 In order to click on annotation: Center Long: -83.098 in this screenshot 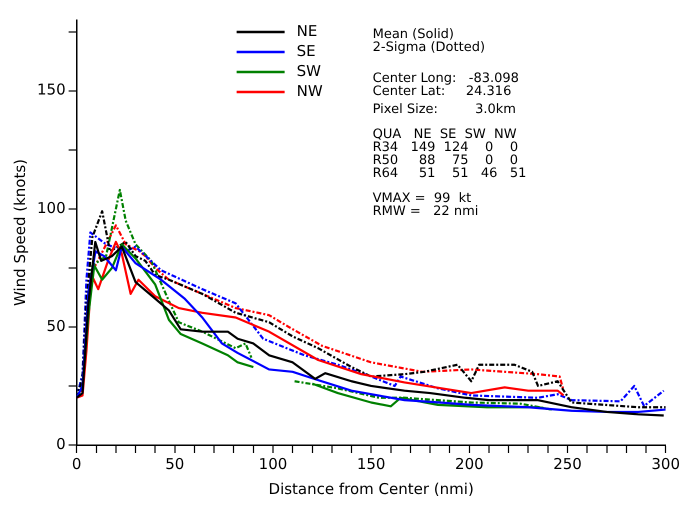, I will do `click(445, 78)`.